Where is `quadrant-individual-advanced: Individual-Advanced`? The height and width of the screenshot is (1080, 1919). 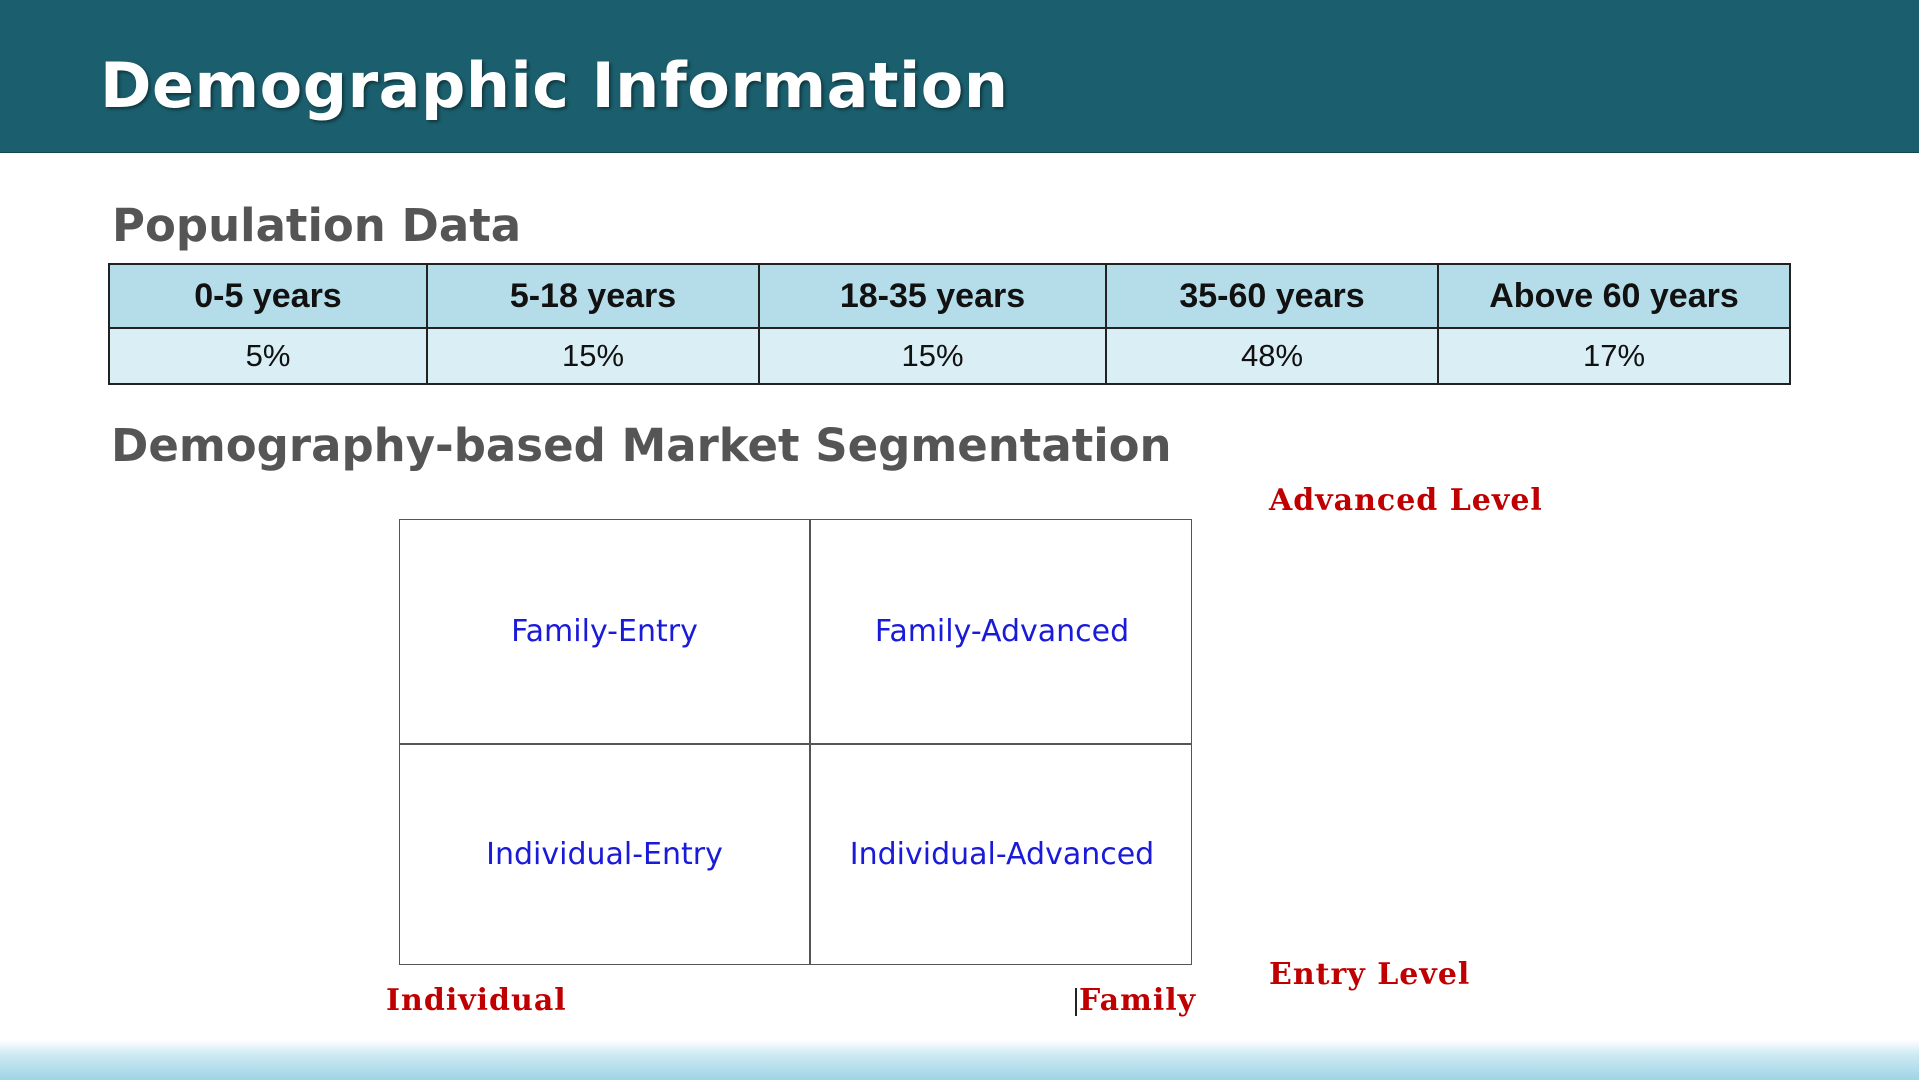
quadrant-individual-advanced: Individual-Advanced is located at coordinates (1002, 854).